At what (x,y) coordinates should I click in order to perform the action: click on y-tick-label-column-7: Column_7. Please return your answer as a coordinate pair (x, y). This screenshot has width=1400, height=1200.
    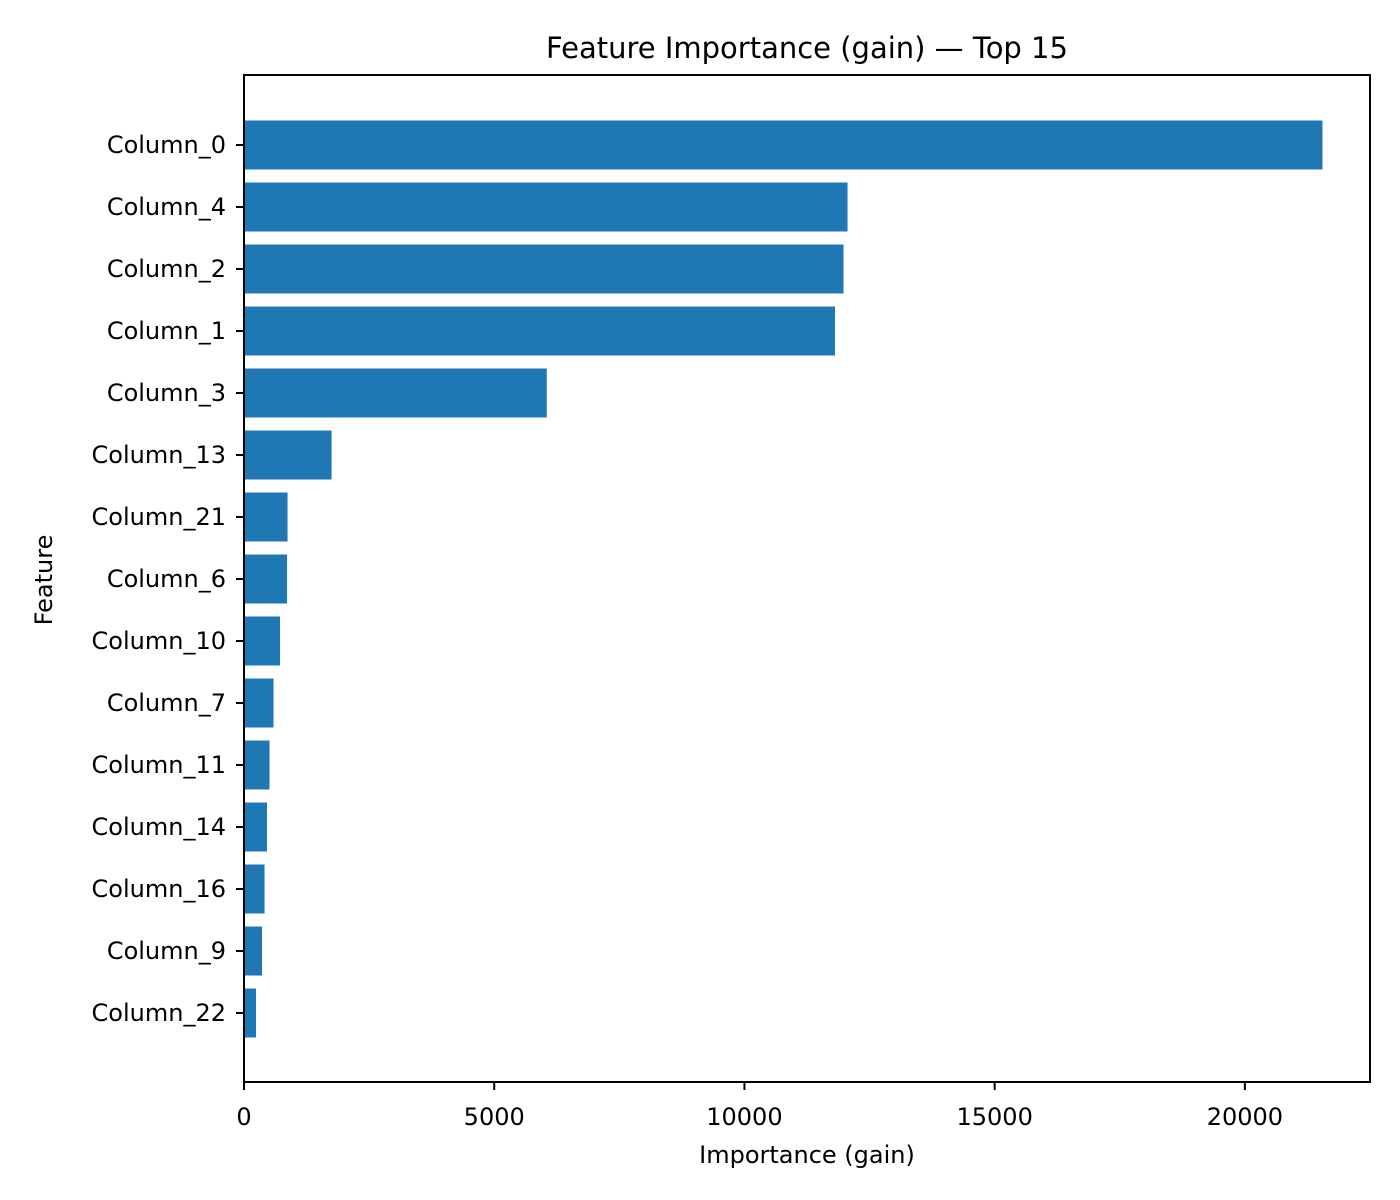
    Looking at the image, I should click on (166, 703).